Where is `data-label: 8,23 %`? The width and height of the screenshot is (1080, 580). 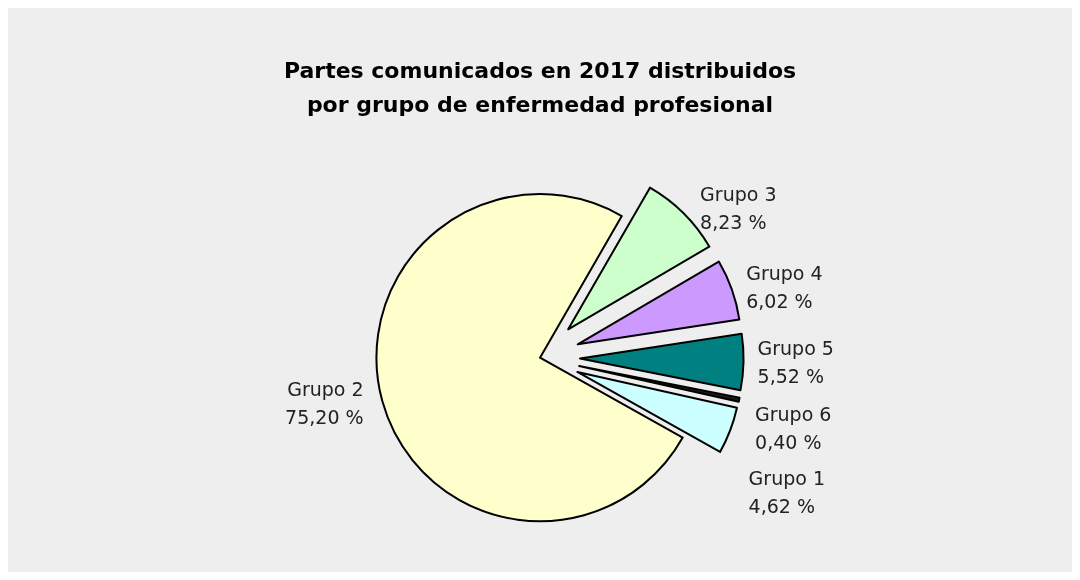 data-label: 8,23 % is located at coordinates (733, 221).